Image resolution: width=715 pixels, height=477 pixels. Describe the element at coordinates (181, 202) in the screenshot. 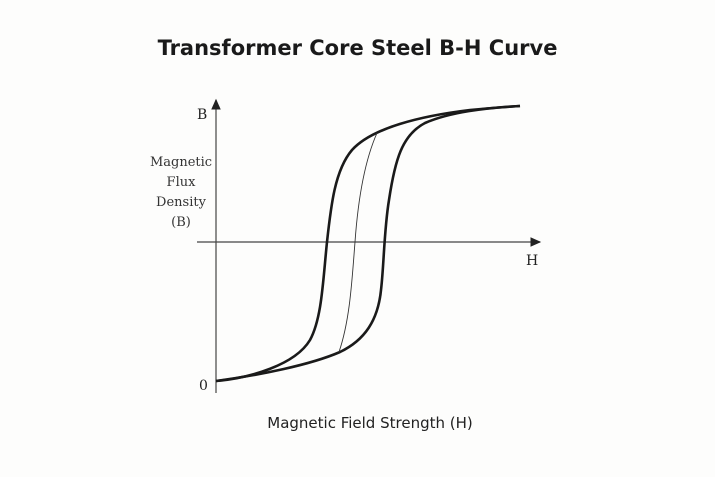

I see `y-label-line-3: Density` at that location.